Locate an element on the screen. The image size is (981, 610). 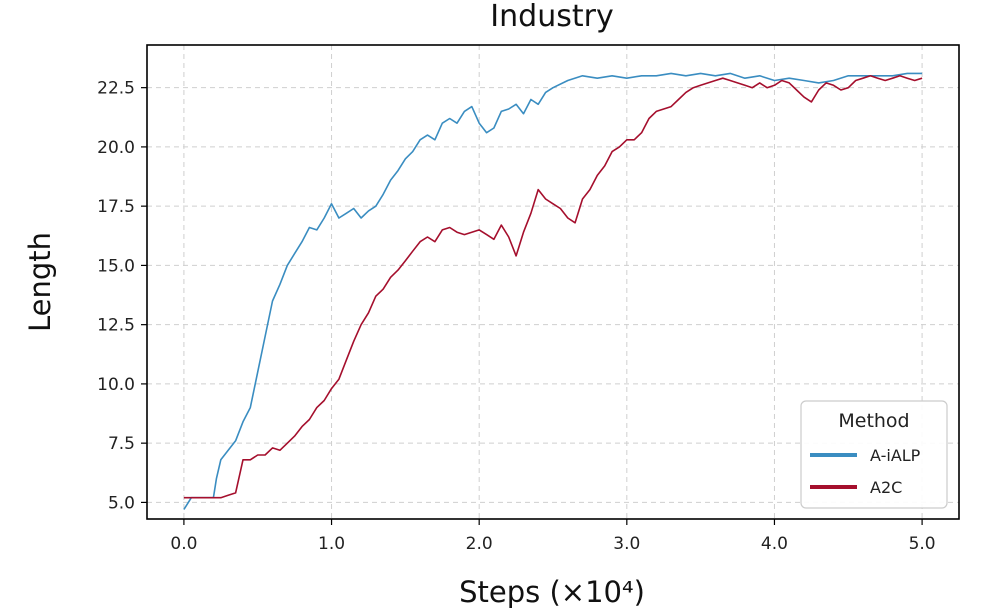
x-axis-label: Steps (×10⁴) is located at coordinates (552, 592).